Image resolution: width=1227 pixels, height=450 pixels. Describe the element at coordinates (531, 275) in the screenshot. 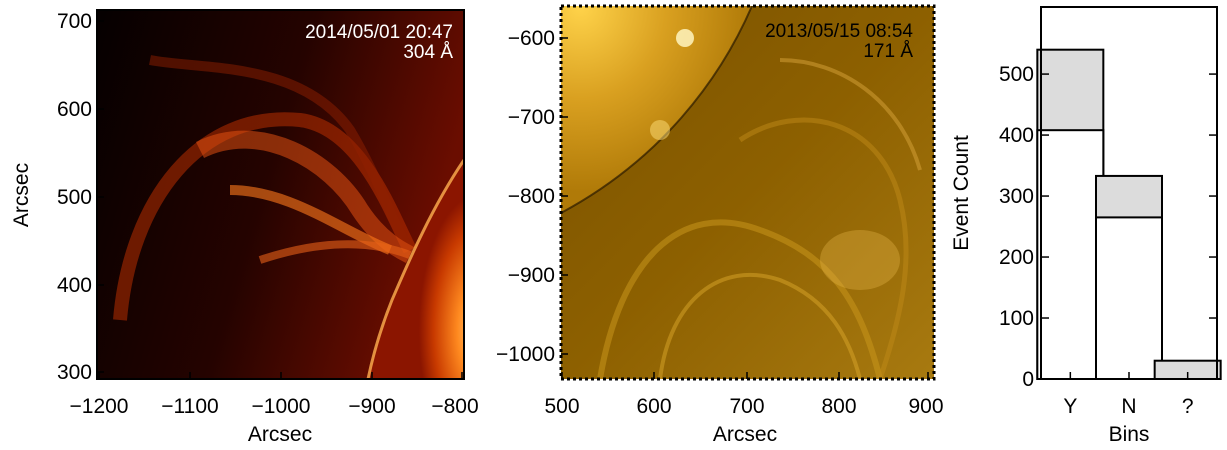

I see `panel-171-ytick-label: −900` at that location.